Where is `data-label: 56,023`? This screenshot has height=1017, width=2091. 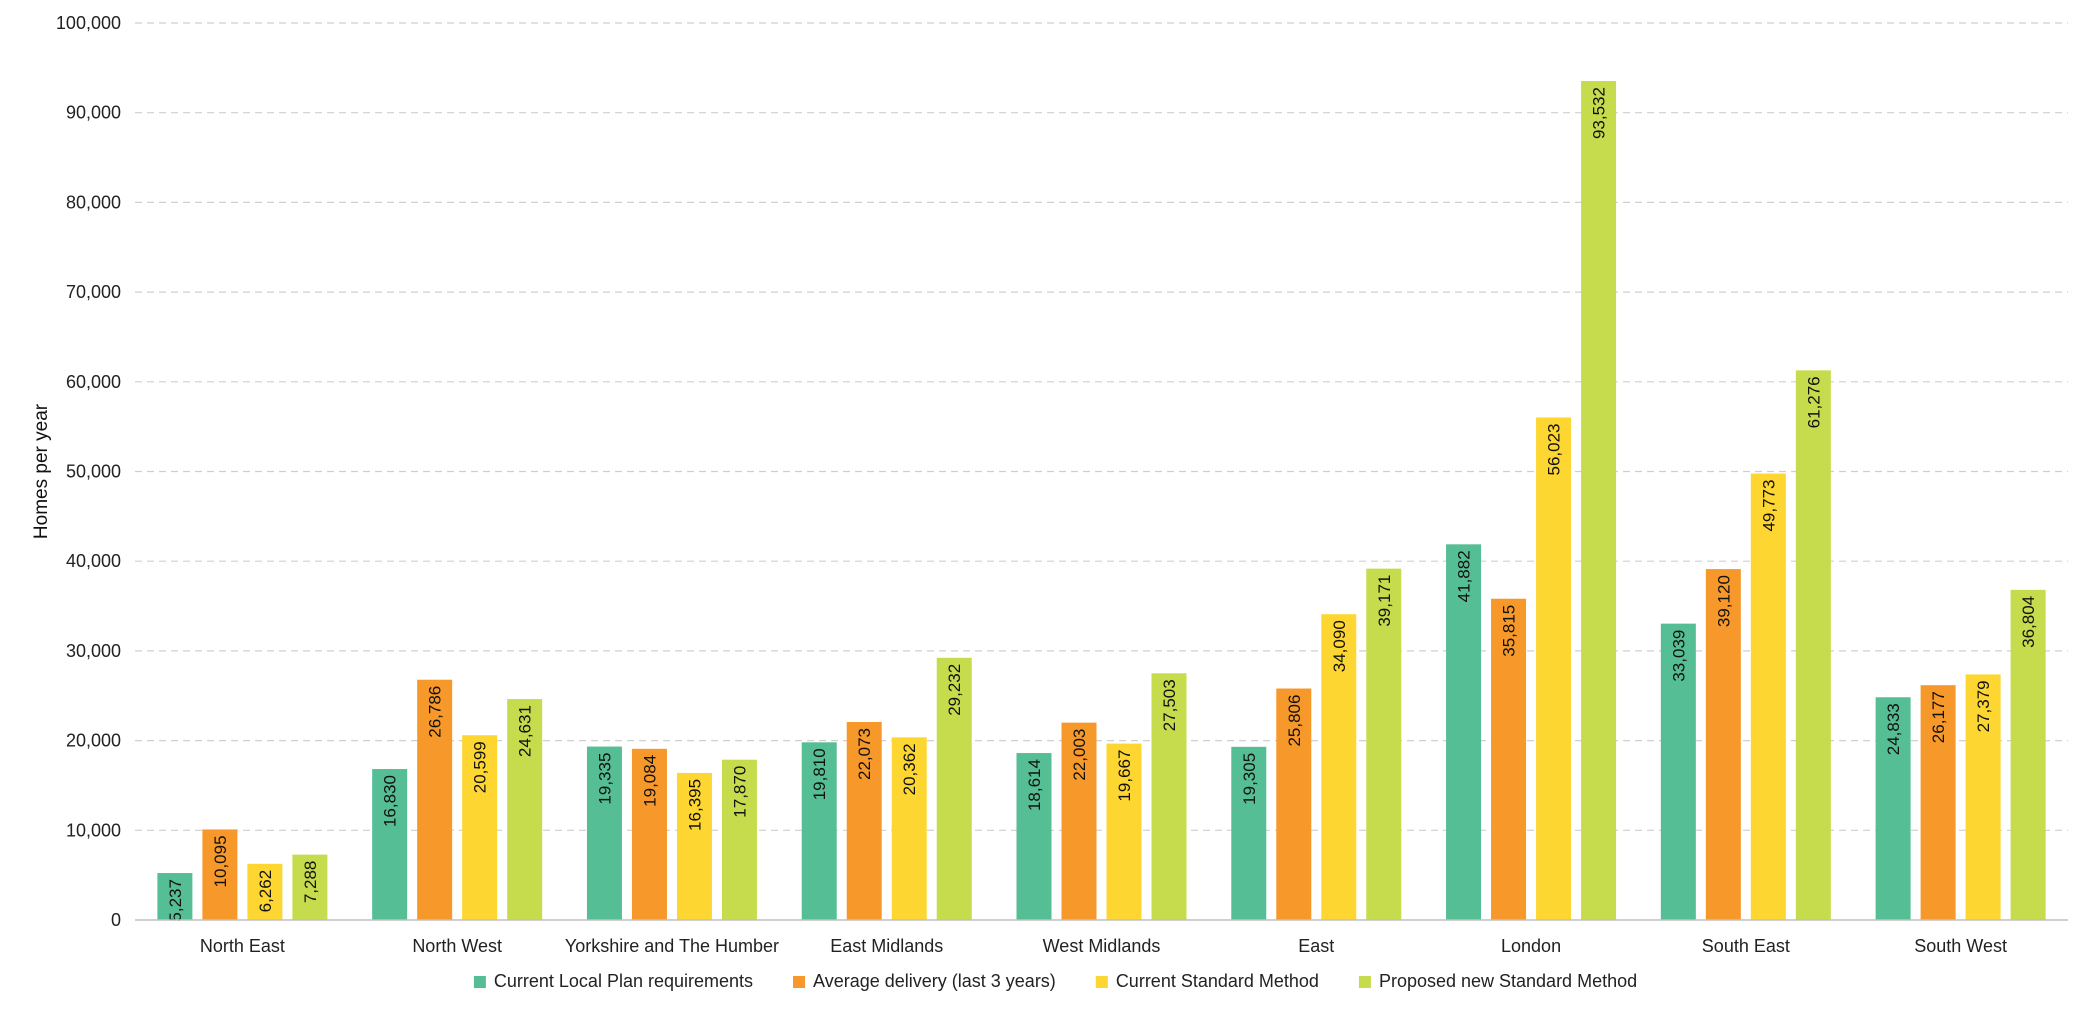 data-label: 56,023 is located at coordinates (1554, 449).